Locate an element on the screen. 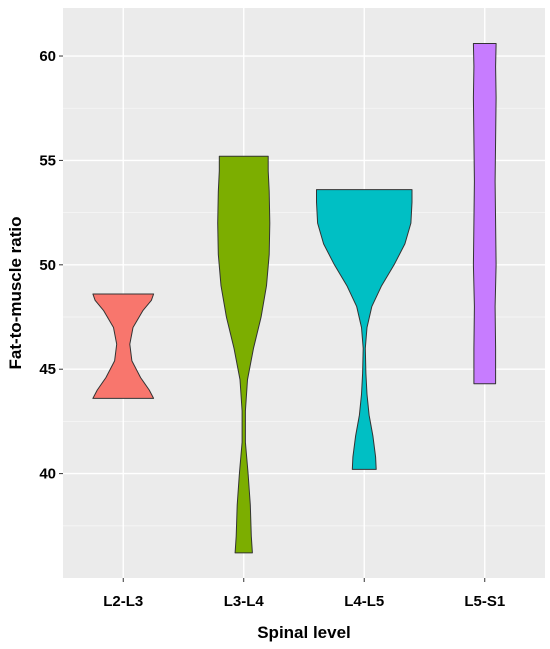  y-tick-label: 55 is located at coordinates (47, 160).